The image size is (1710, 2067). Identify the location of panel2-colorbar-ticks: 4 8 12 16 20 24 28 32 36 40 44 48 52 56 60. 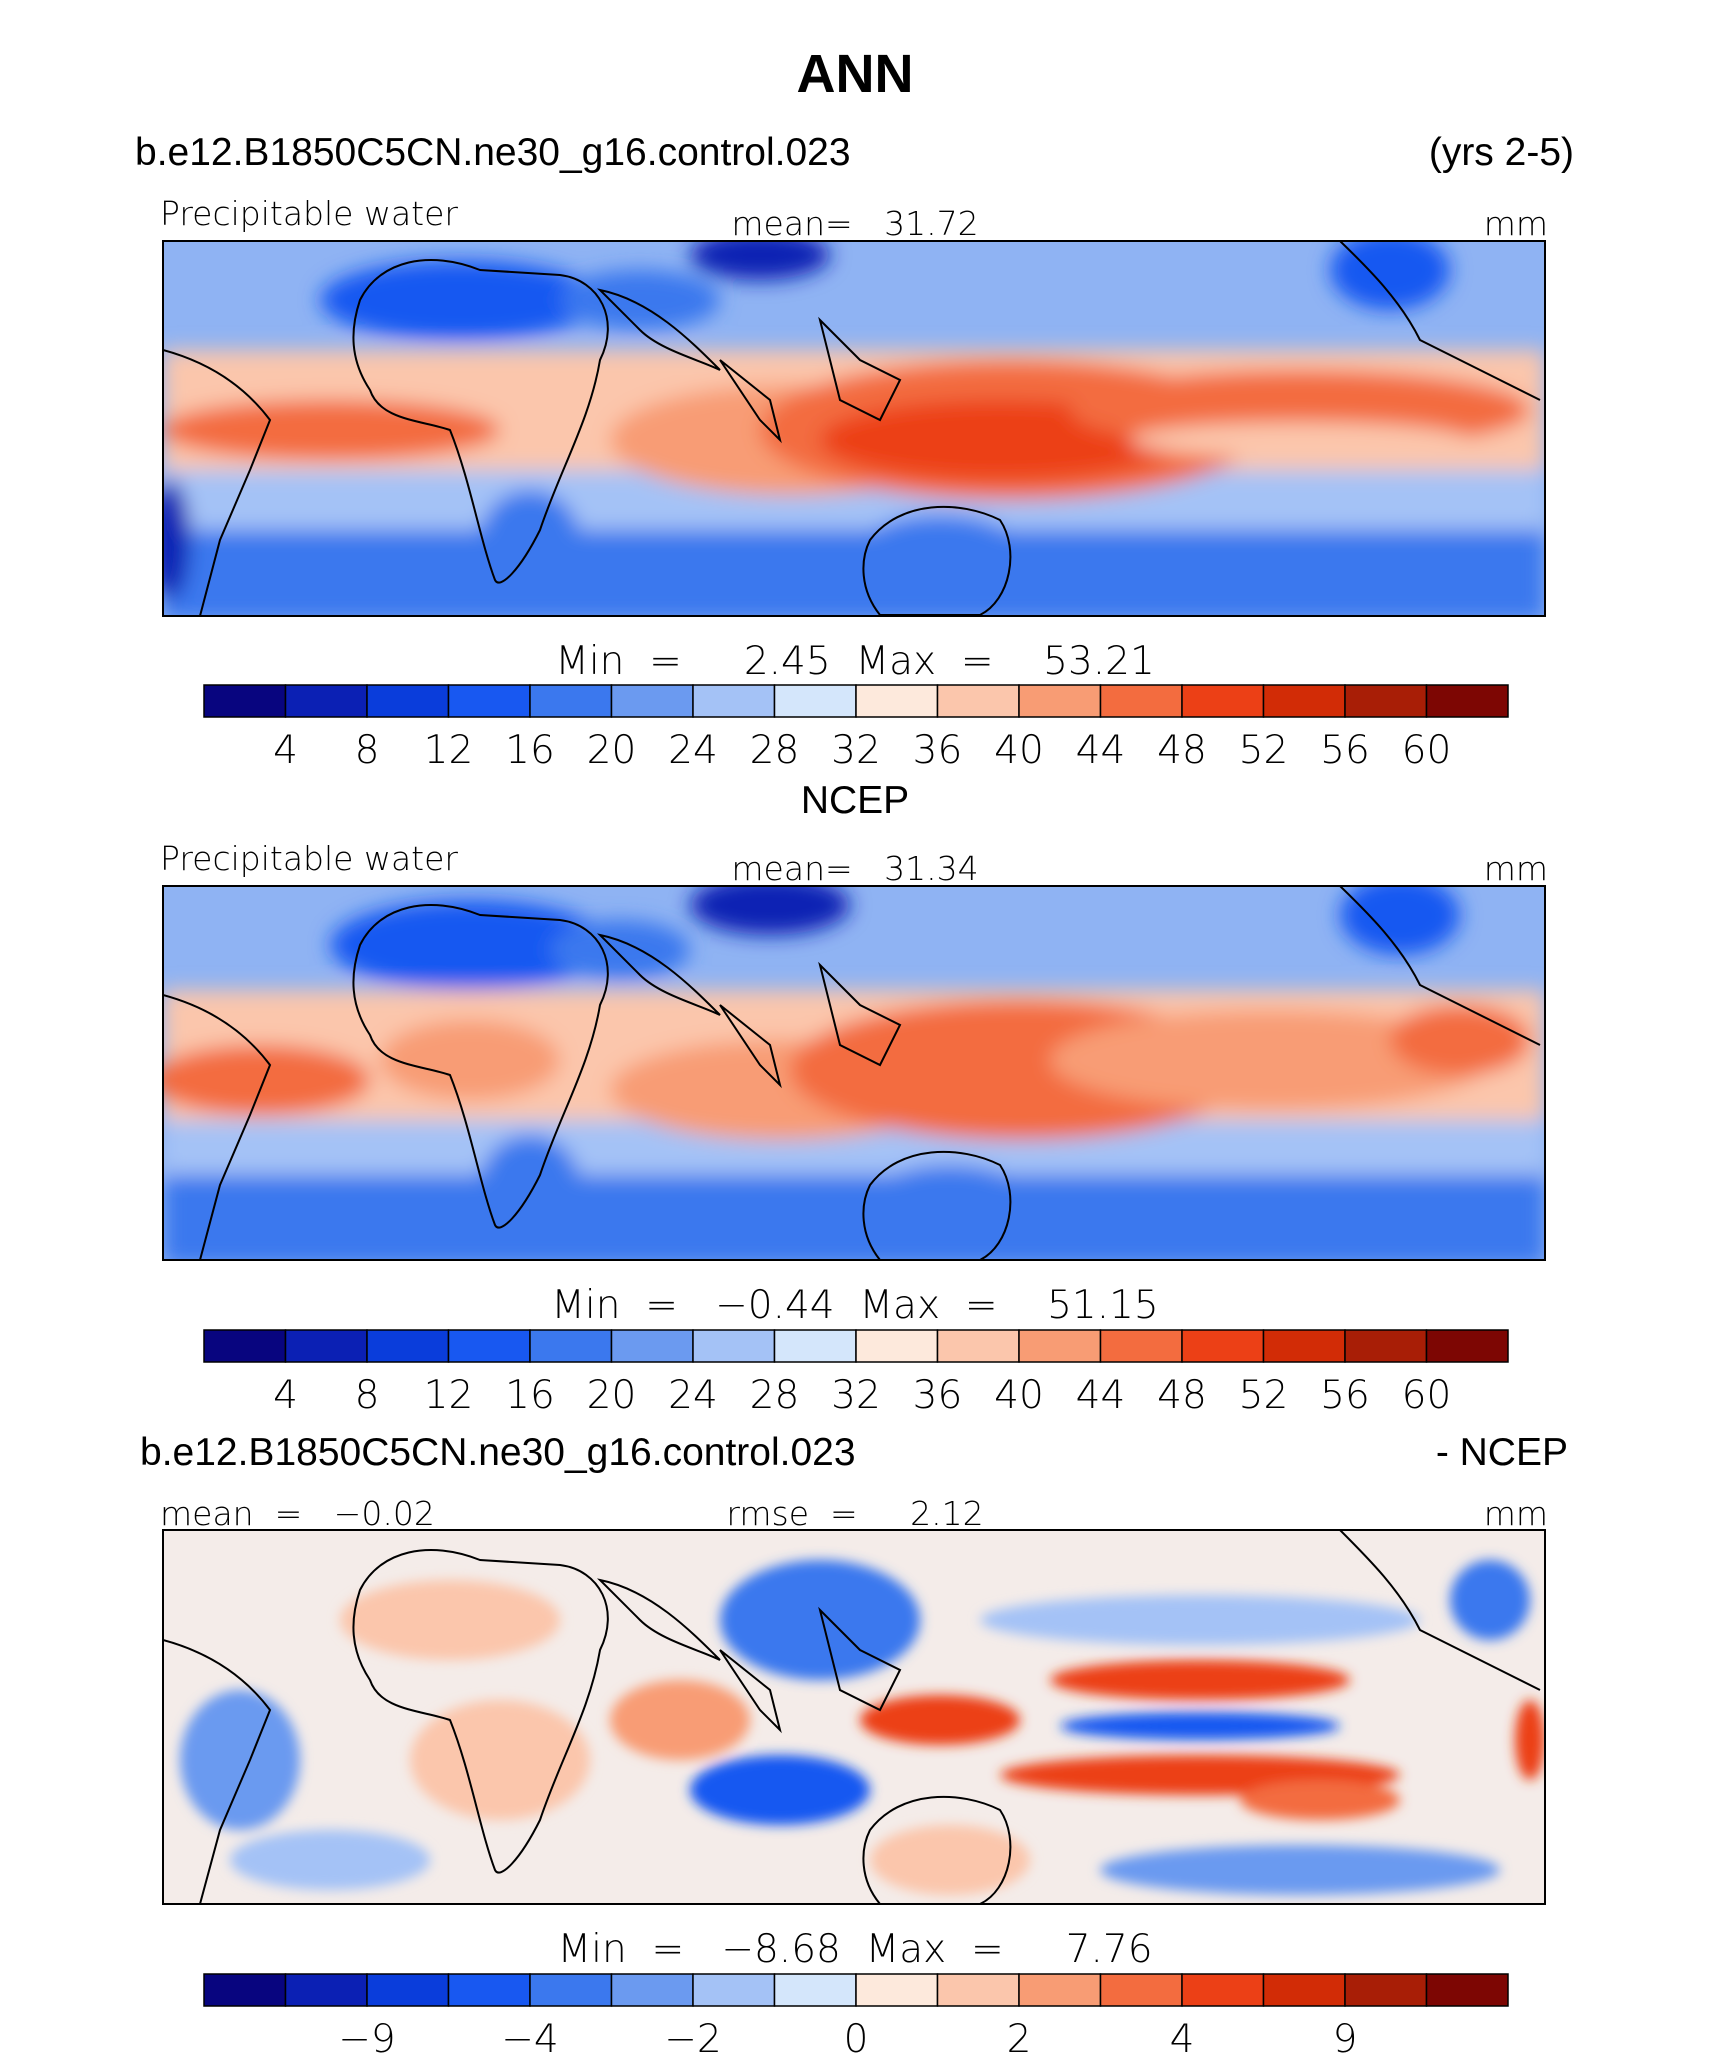
(862, 1395).